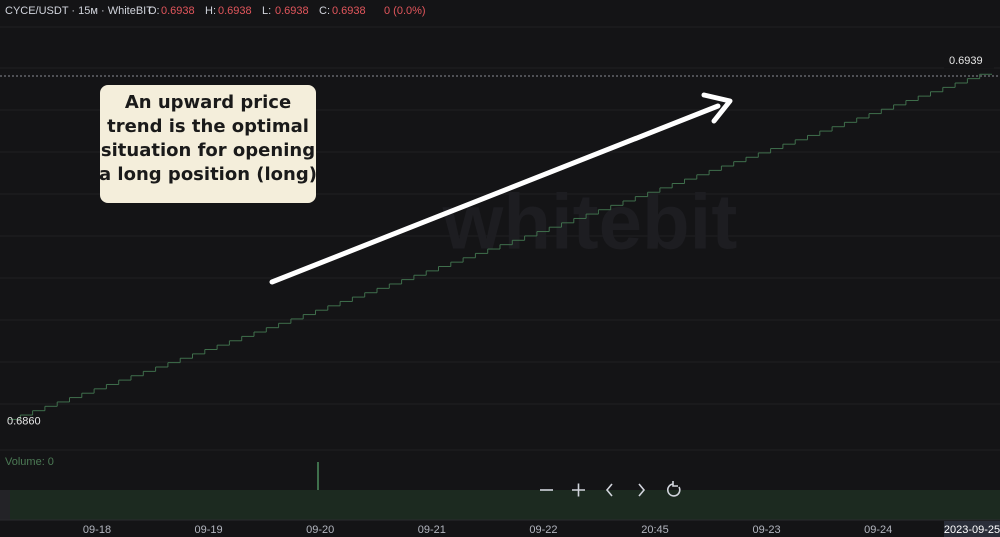  What do you see at coordinates (320, 530) in the screenshot?
I see `x-tick-label: 09-20` at bounding box center [320, 530].